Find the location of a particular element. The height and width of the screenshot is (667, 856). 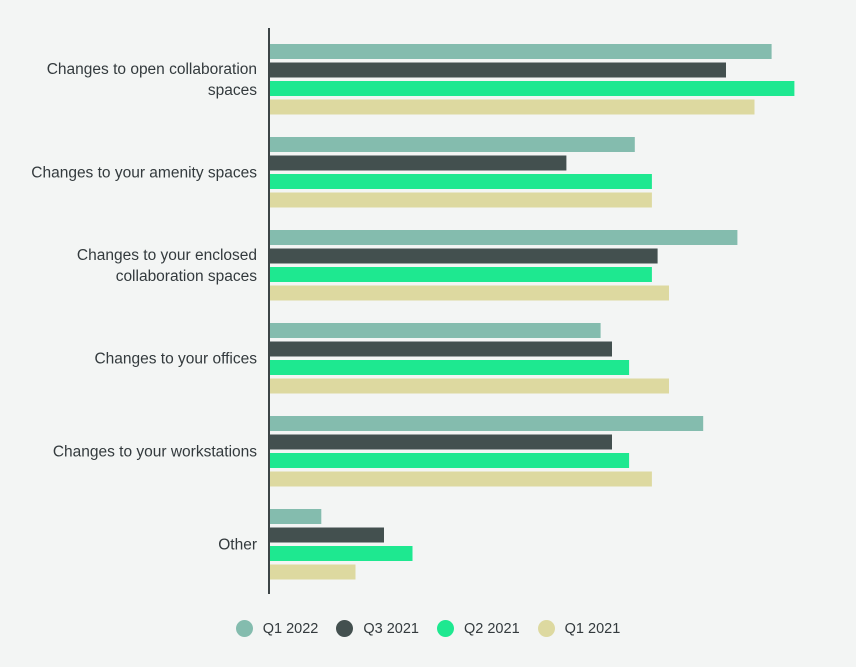

legend-item: Q1 2021 is located at coordinates (579, 628).